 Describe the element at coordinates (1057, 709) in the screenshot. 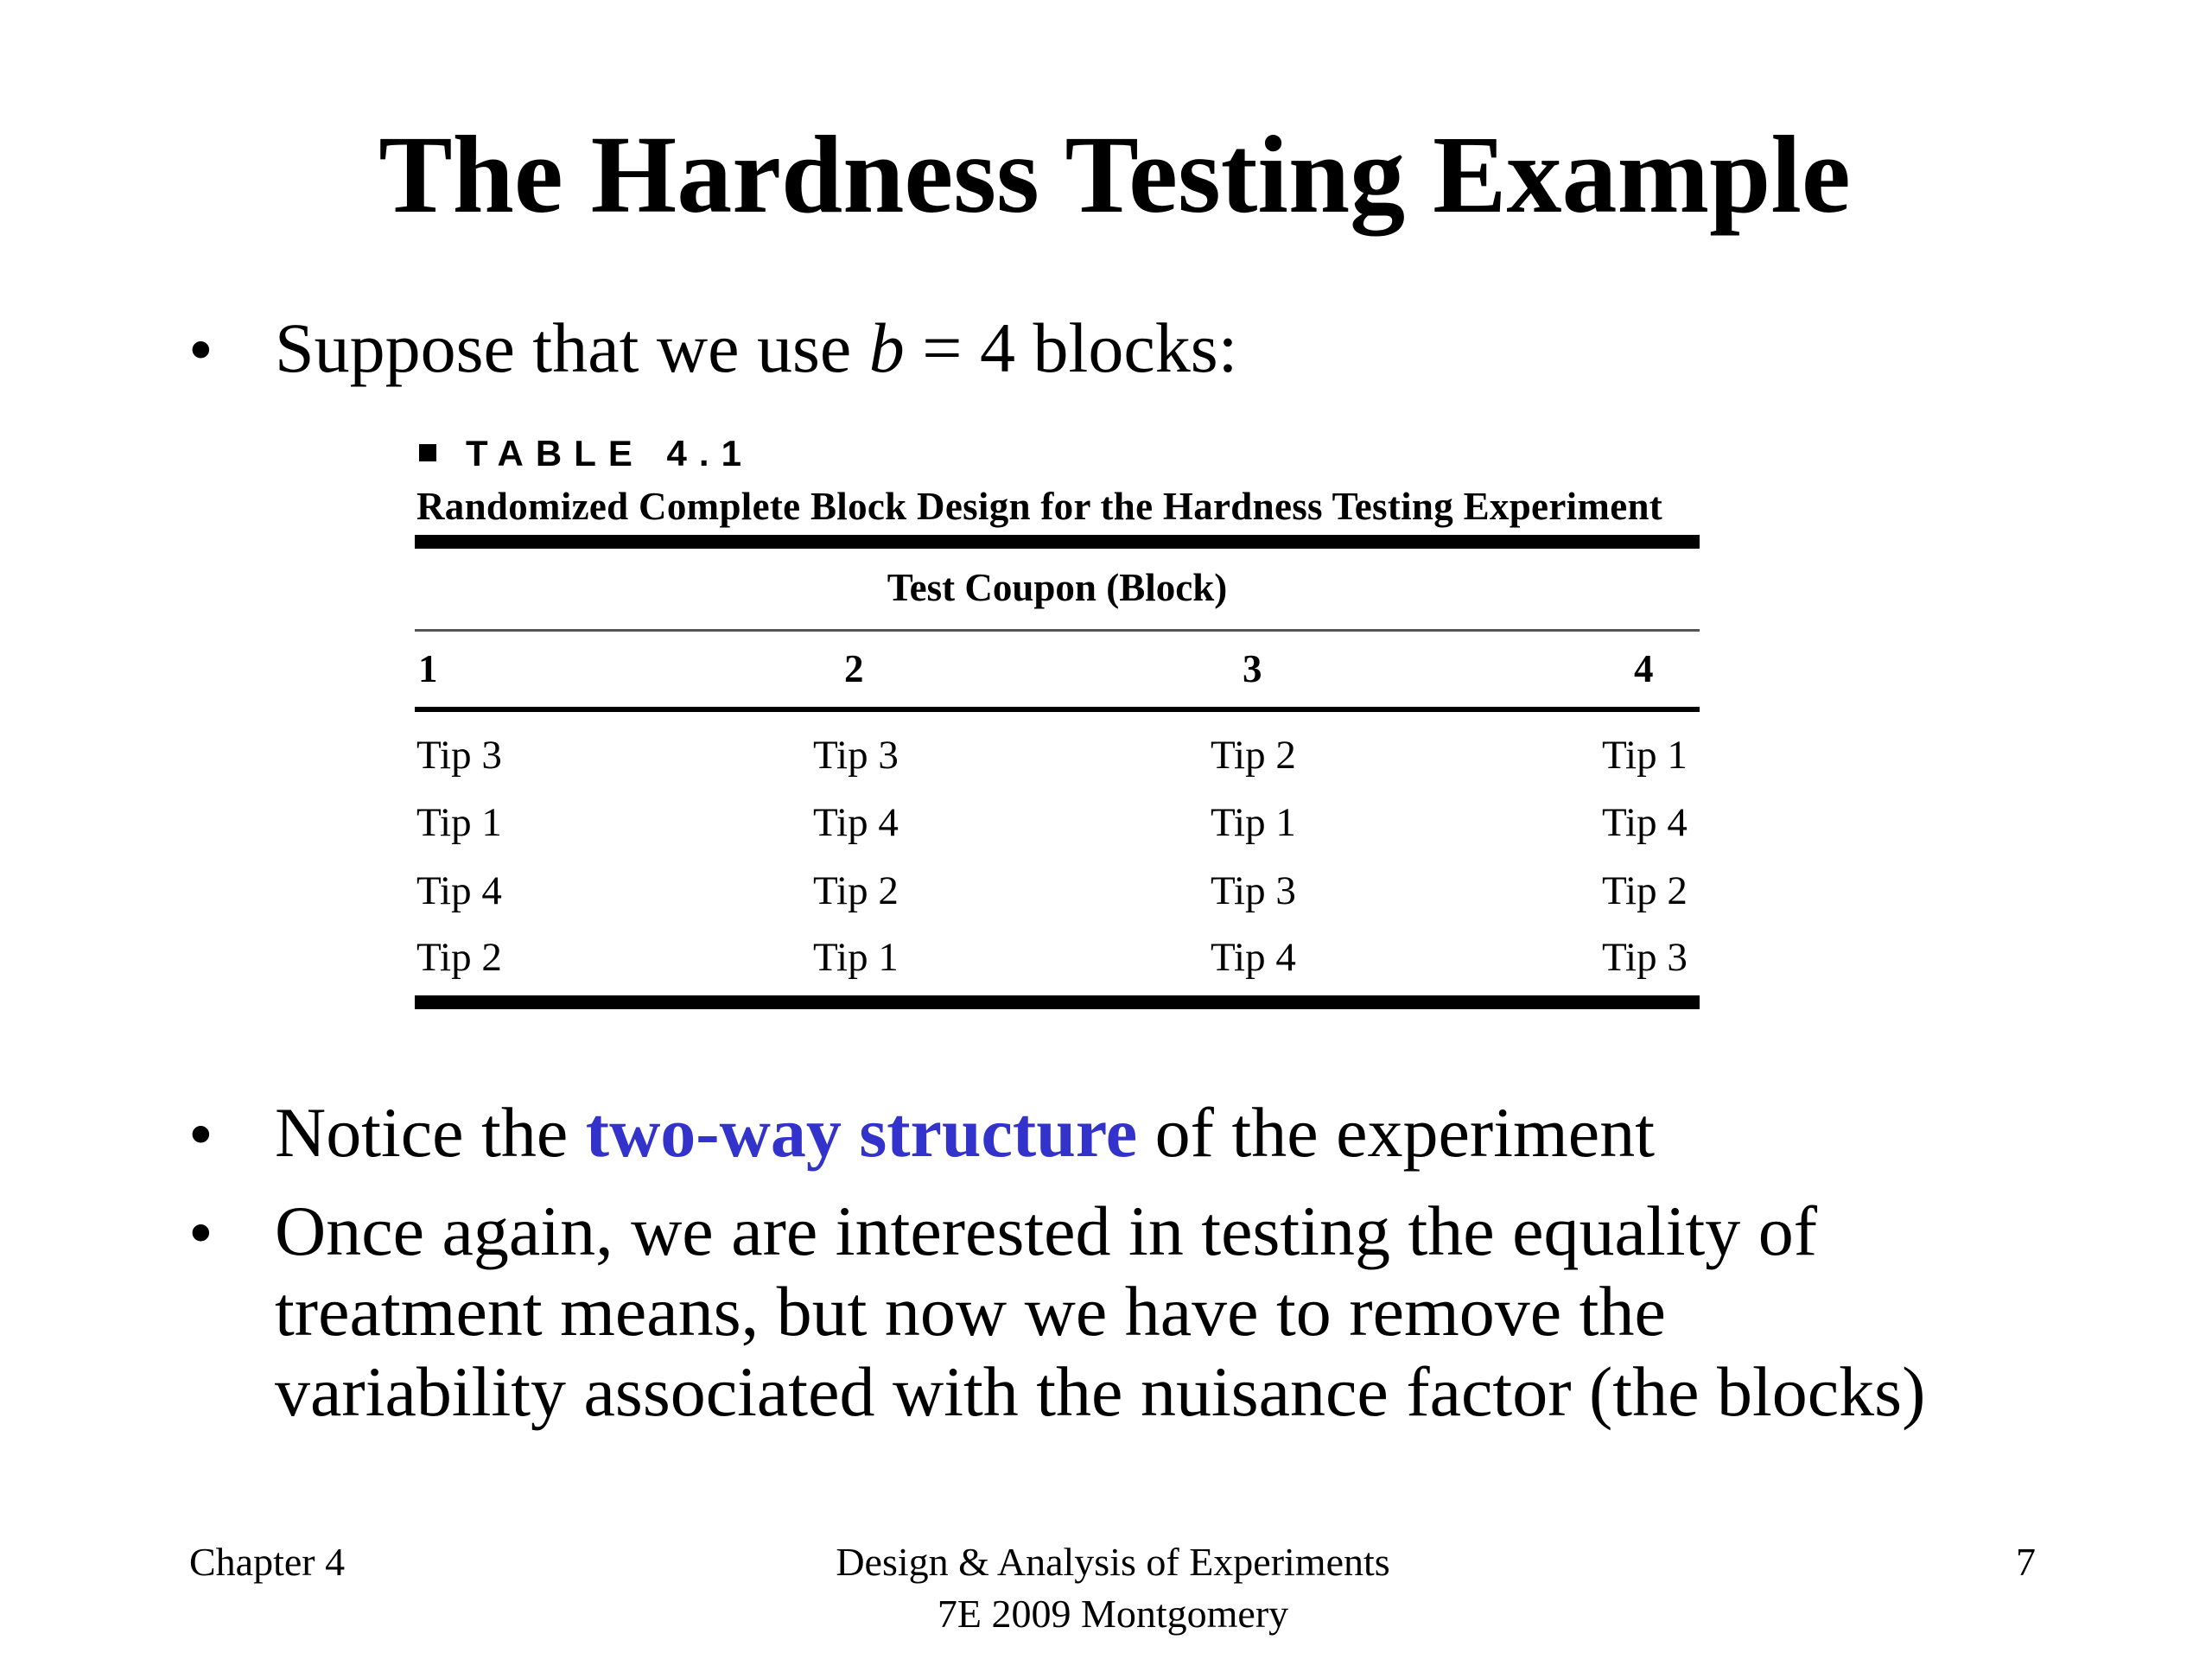

I see `table-header-rule` at that location.